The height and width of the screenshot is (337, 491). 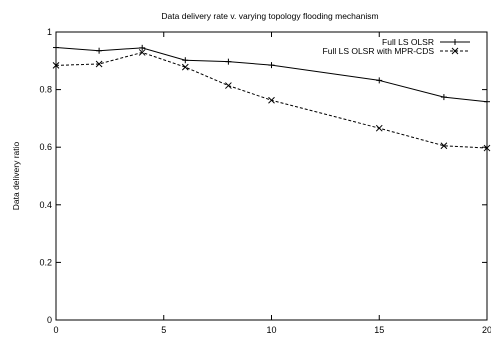 I want to click on y-tick-label: 0.2, so click(x=45, y=262).